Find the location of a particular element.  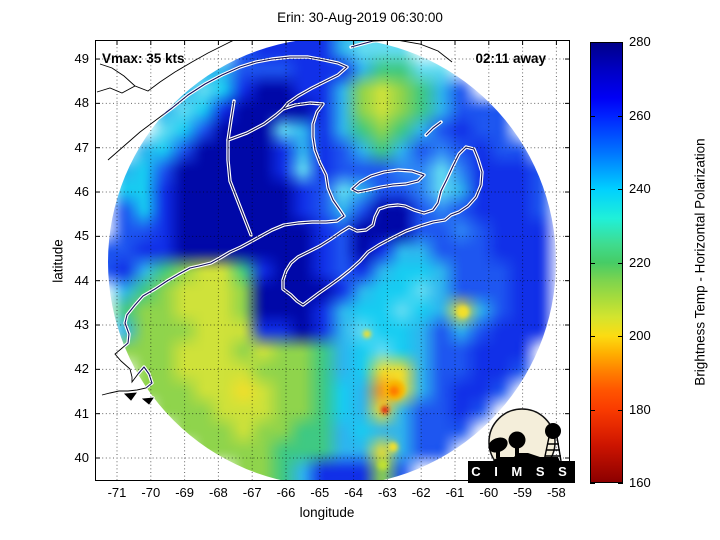

plot-title: Erin: 30-Aug-2019 06:30:00 is located at coordinates (360, 17).